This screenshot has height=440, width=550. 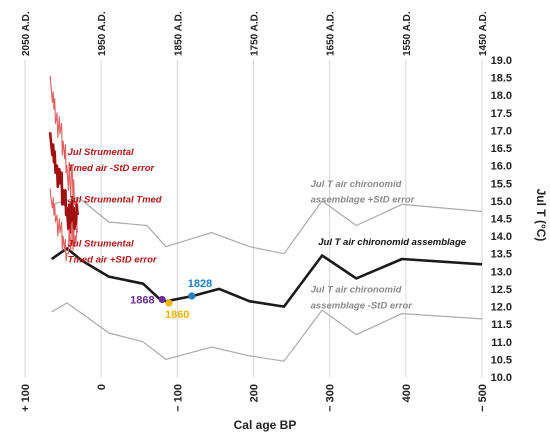 What do you see at coordinates (112, 168) in the screenshot?
I see `annotation: Tmed air -StD error` at bounding box center [112, 168].